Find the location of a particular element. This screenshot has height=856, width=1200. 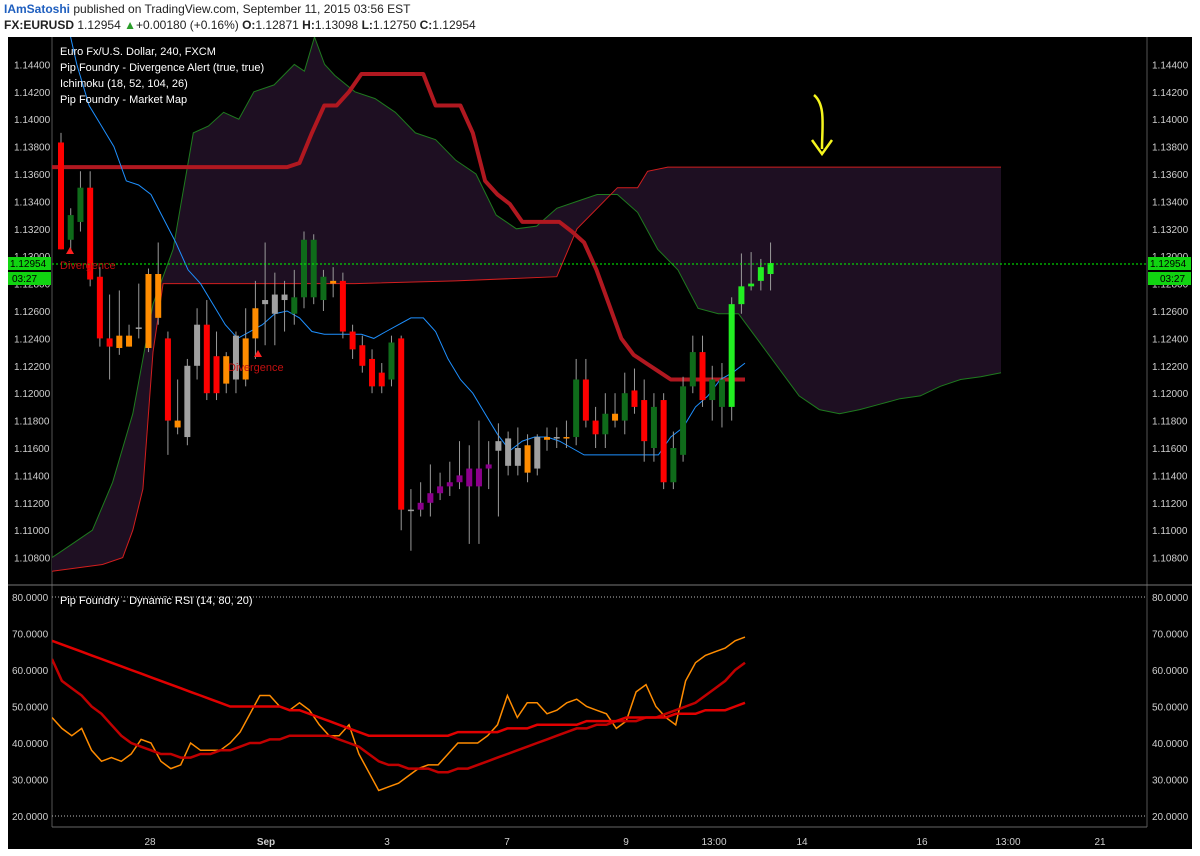

price-change: +0.00180 (+0.16%) is located at coordinates (187, 25).